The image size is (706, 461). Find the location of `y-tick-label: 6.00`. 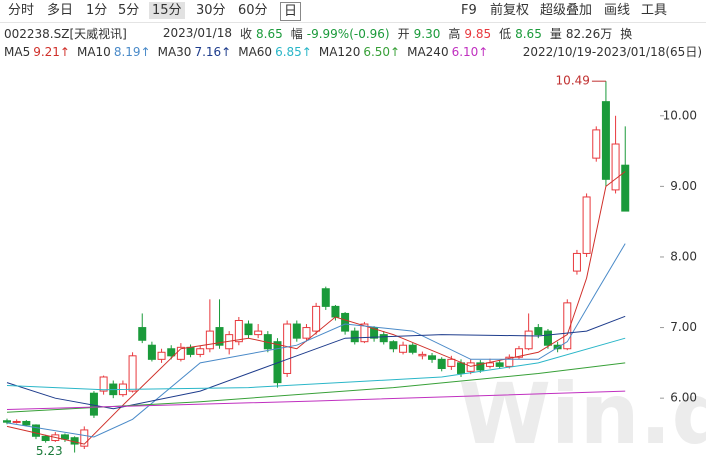

y-tick-label: 6.00 is located at coordinates (683, 398).